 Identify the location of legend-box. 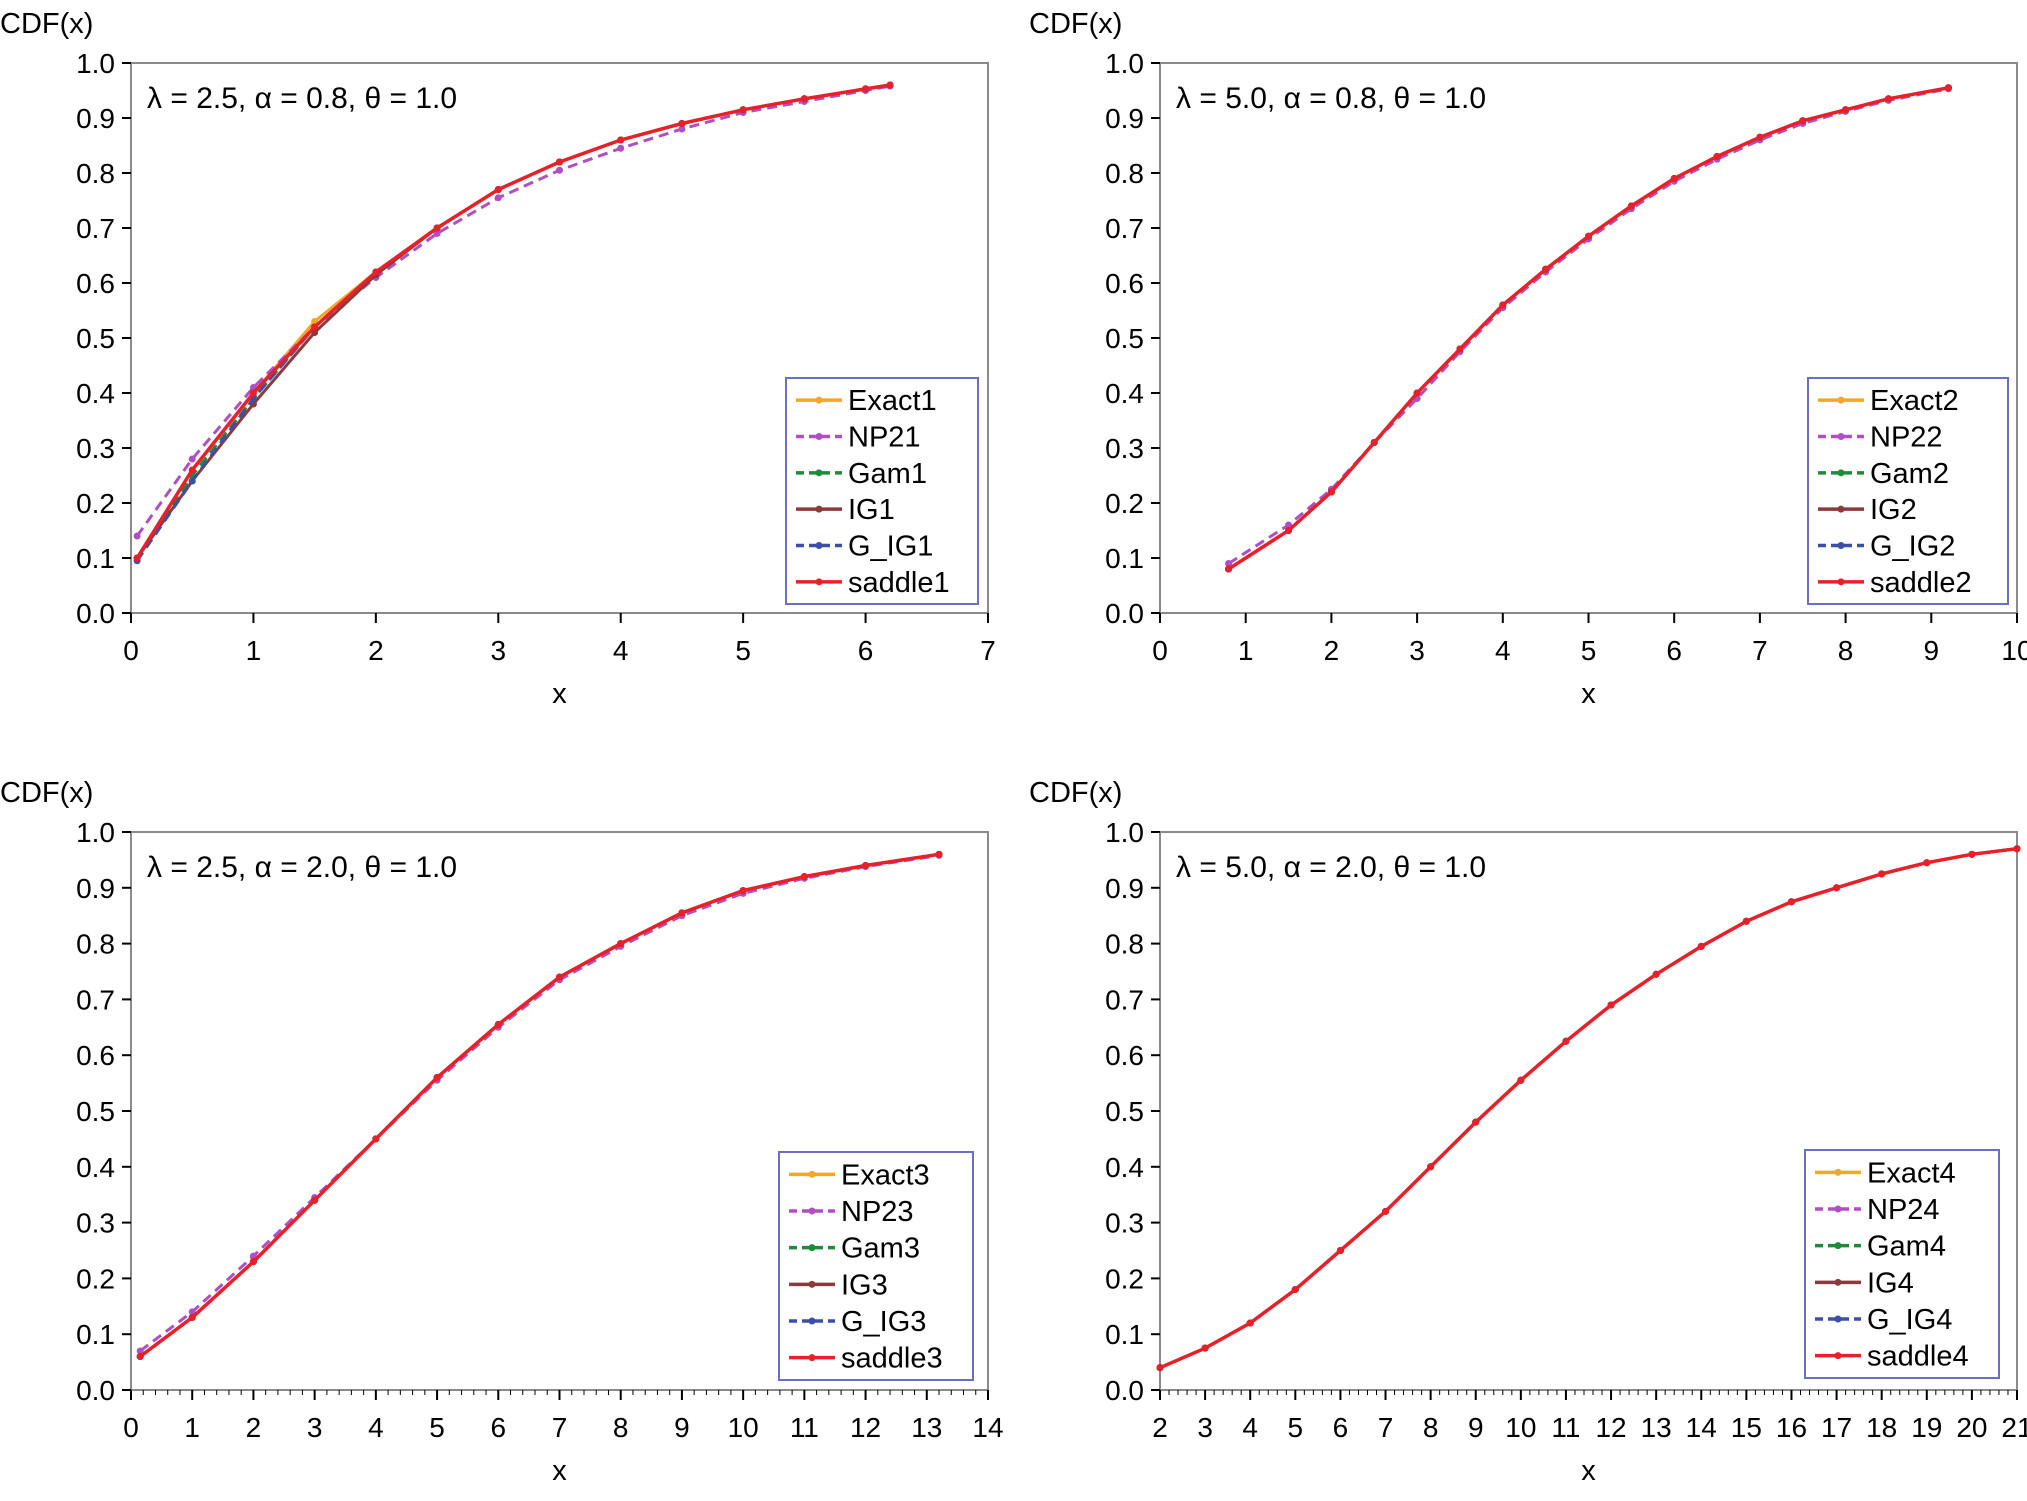
(882, 491).